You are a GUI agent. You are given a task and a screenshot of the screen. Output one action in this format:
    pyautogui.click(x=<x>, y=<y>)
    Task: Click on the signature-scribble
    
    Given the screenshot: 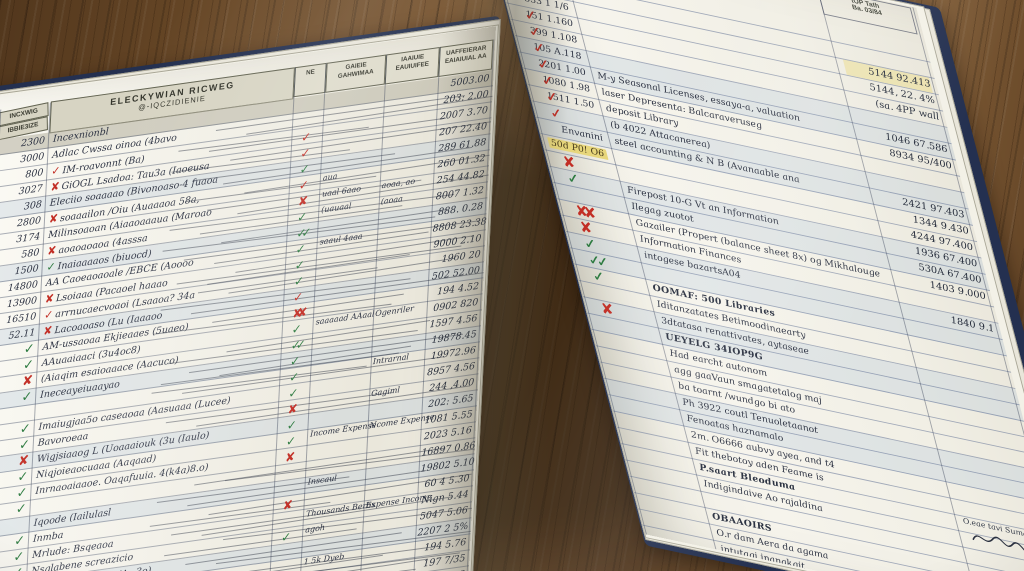 What is the action you would take?
    pyautogui.click(x=997, y=546)
    